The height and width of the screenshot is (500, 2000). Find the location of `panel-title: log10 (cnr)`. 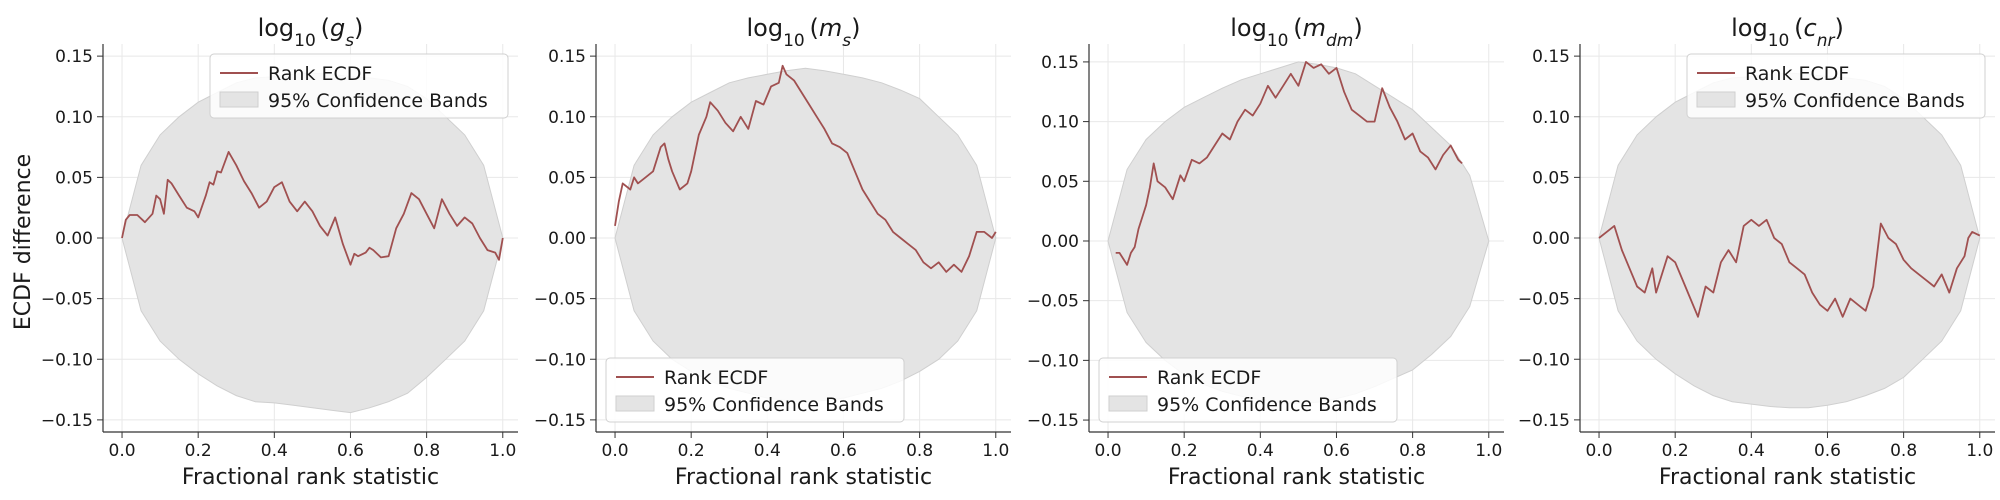

panel-title: log10 (cnr) is located at coordinates (1787, 32).